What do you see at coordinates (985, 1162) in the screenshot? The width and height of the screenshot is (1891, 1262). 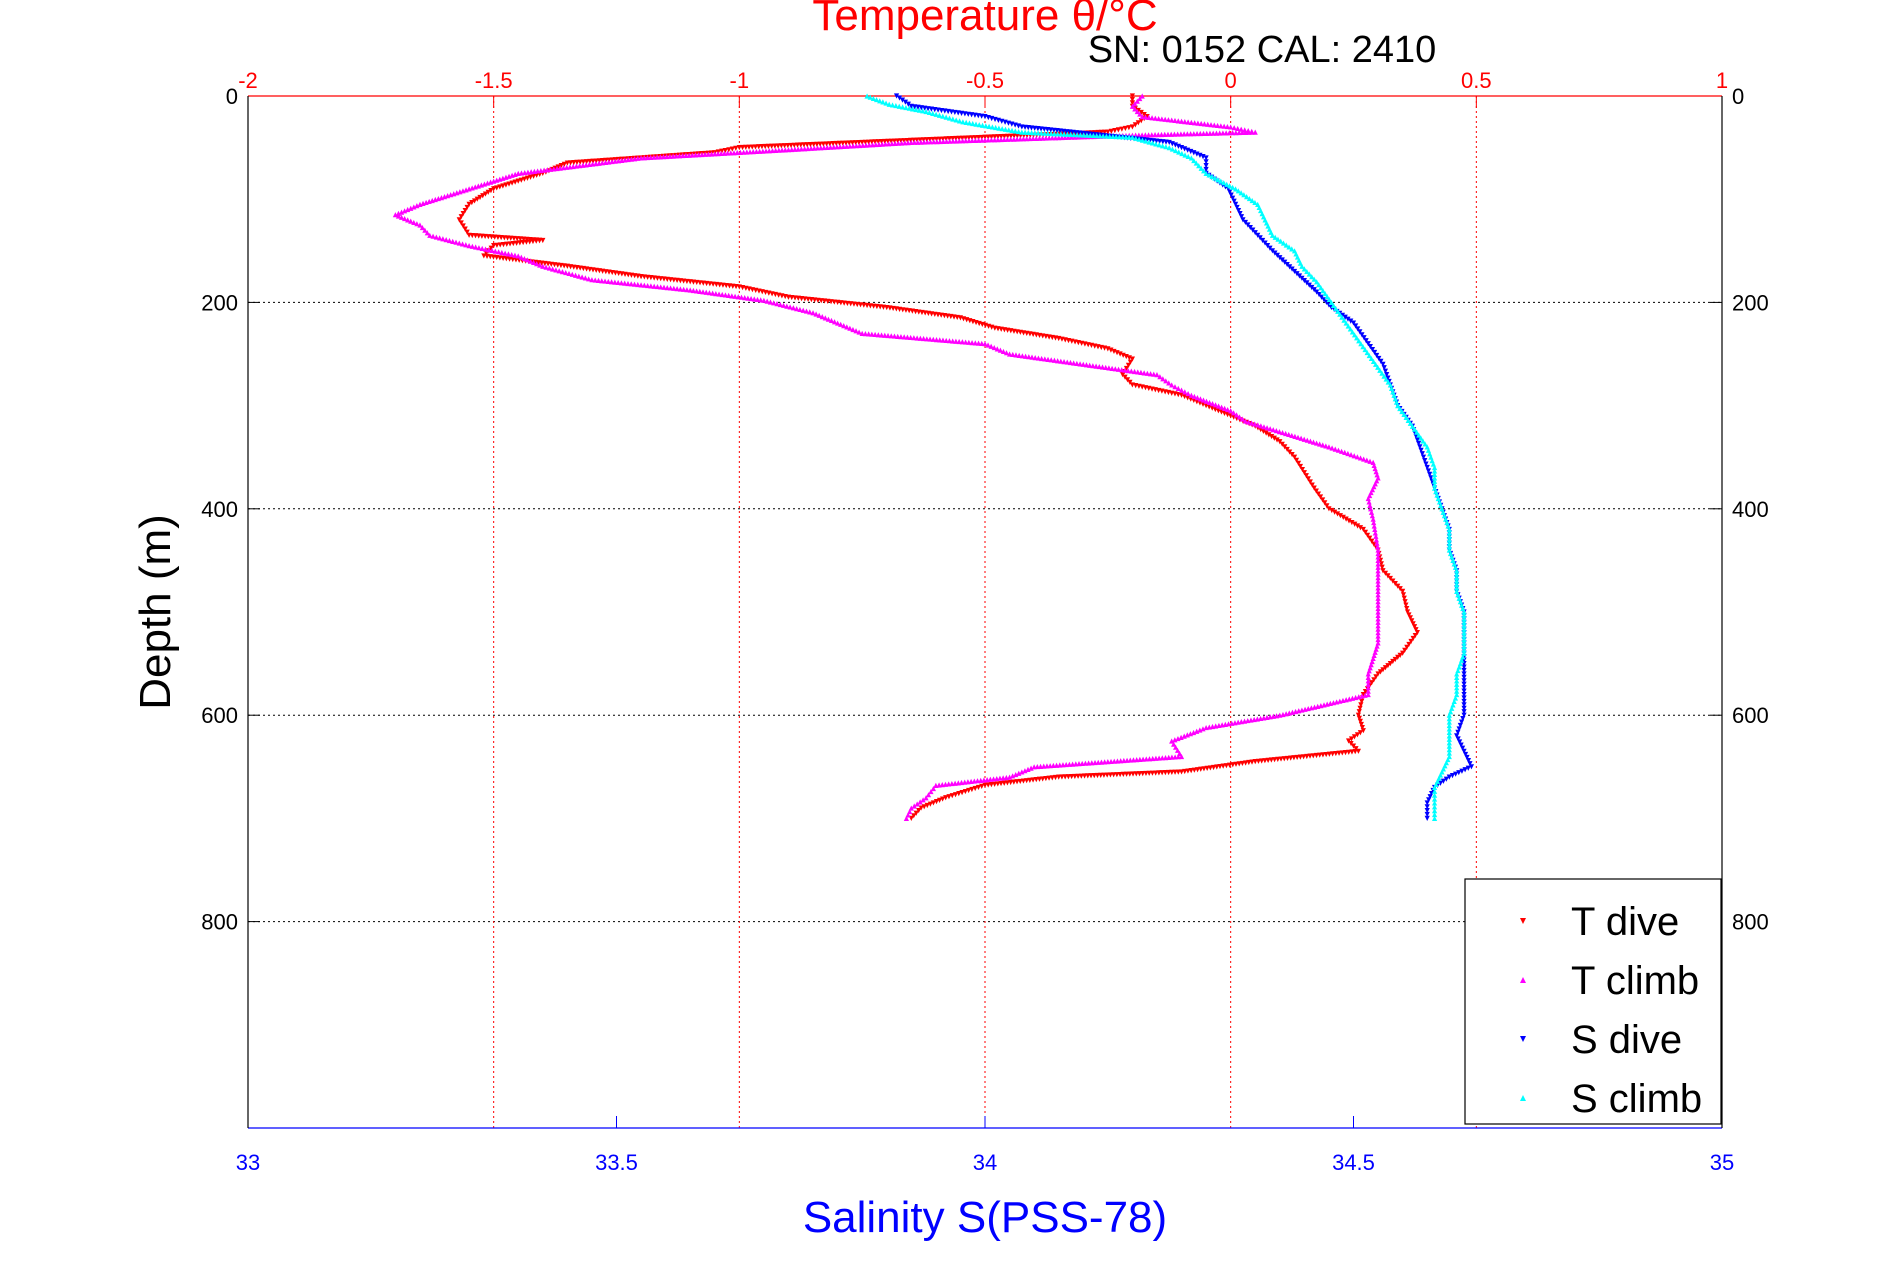 I see `salinity-tick-label: 34` at bounding box center [985, 1162].